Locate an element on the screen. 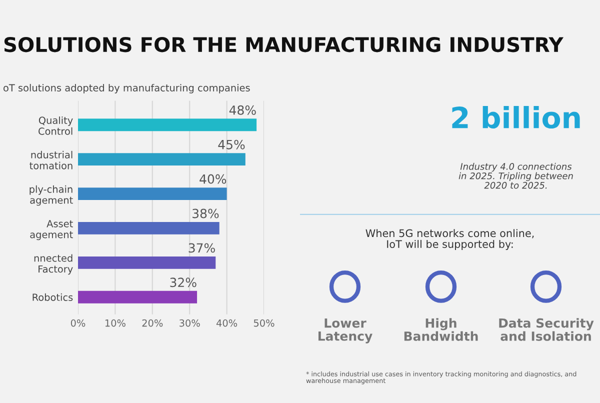 The image size is (600, 403). text: Industry 4.0 connections in 2025. Tripling between 2020 to 2025. is located at coordinates (515, 175).